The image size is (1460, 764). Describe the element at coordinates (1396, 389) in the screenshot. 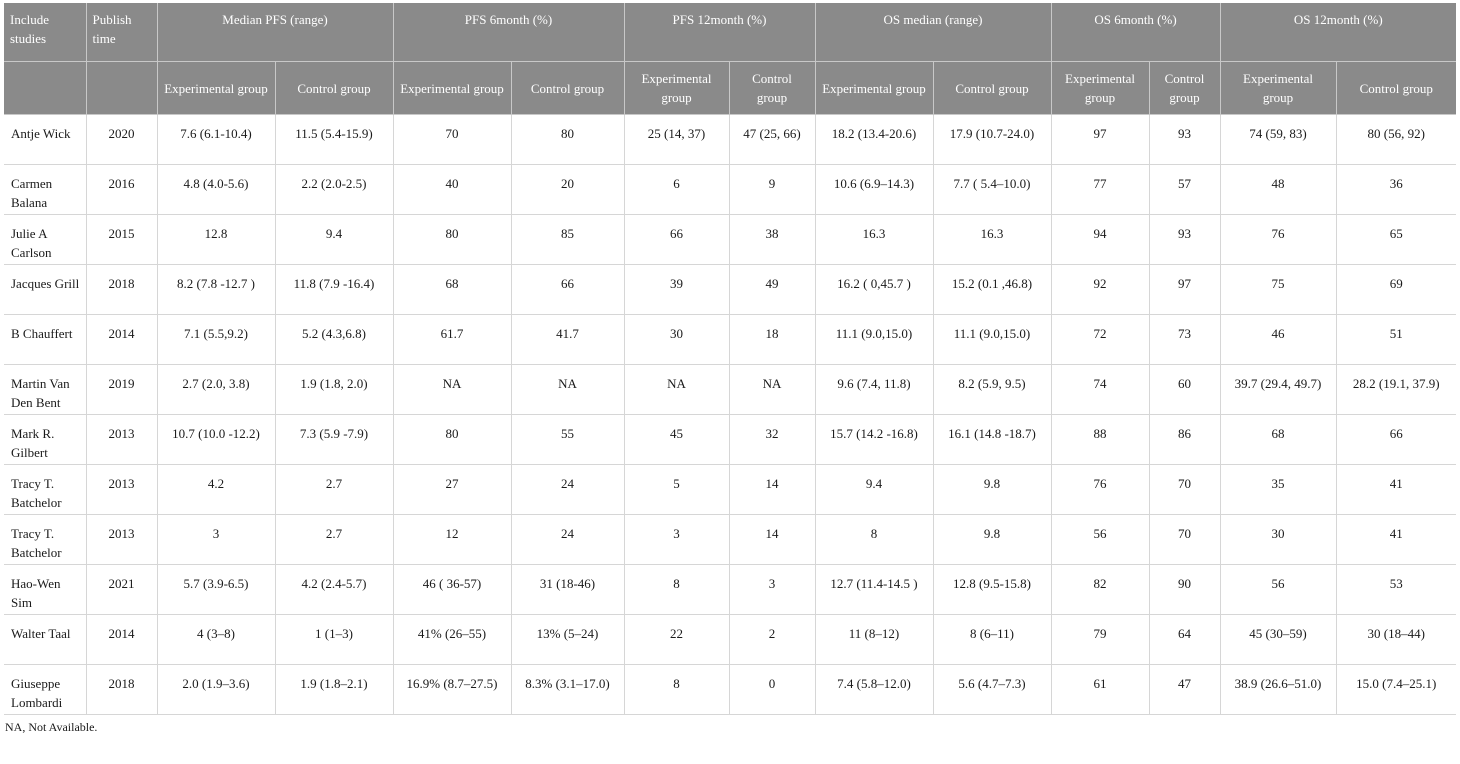

I see `table-cell: 28.2 (19.1, 37.9)` at that location.